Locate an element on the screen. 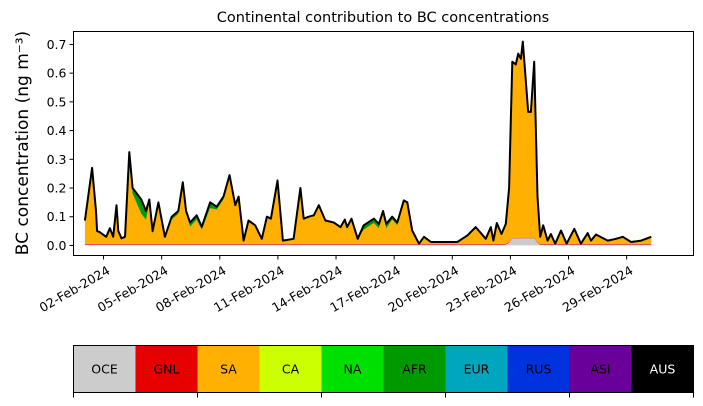 The width and height of the screenshot is (703, 406). legend-label: EUR is located at coordinates (477, 369).